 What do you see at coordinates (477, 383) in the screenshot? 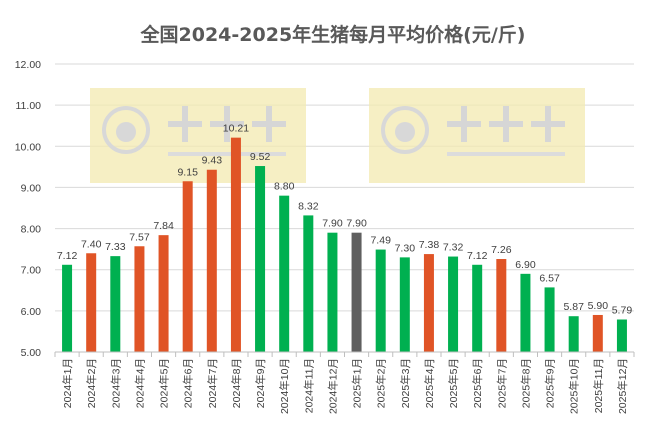
I see `x-tick-label: 2025年6月` at bounding box center [477, 383].